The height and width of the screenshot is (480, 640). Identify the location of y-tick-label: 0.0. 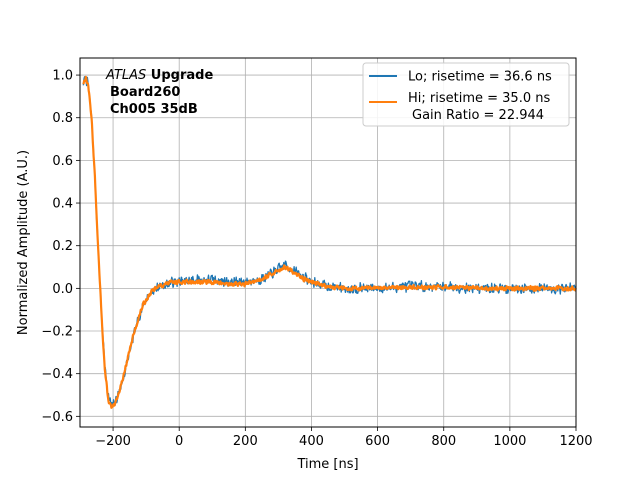
(62, 289).